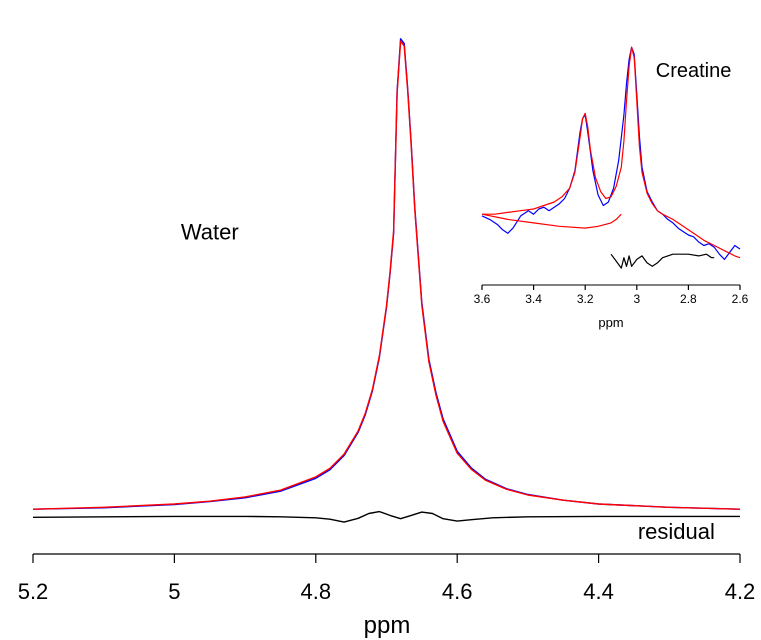 Image resolution: width=761 pixels, height=640 pixels. What do you see at coordinates (316, 591) in the screenshot?
I see `main-tick-label: 4.8` at bounding box center [316, 591].